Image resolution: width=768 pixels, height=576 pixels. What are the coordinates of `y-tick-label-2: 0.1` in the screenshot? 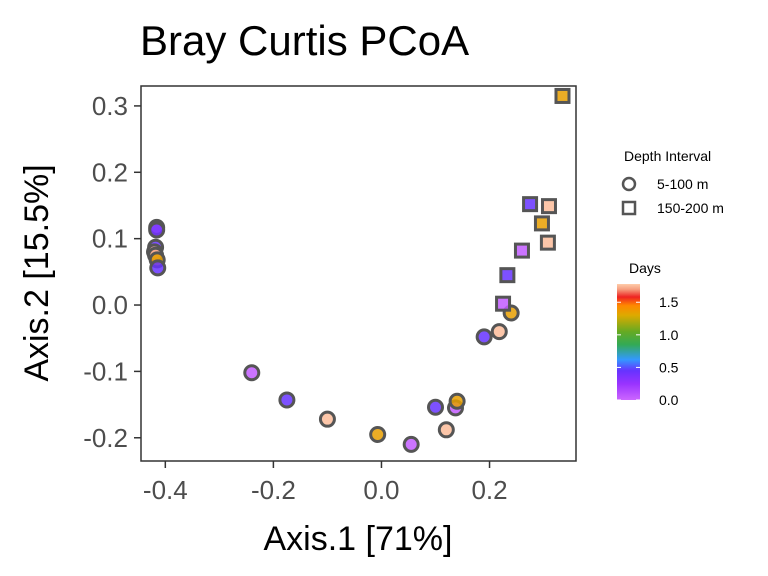 It's located at (110, 239).